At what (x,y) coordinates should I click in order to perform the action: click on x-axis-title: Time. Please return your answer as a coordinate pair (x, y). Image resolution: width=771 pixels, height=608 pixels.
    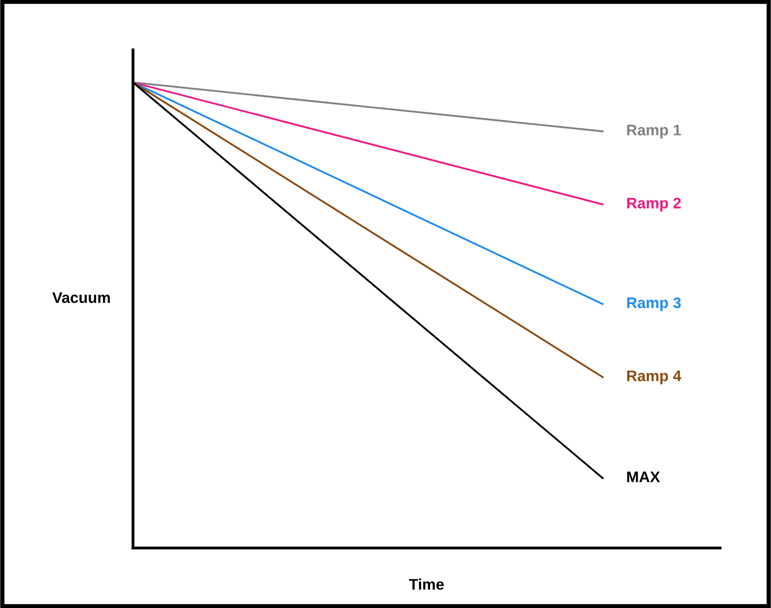
    Looking at the image, I should click on (426, 584).